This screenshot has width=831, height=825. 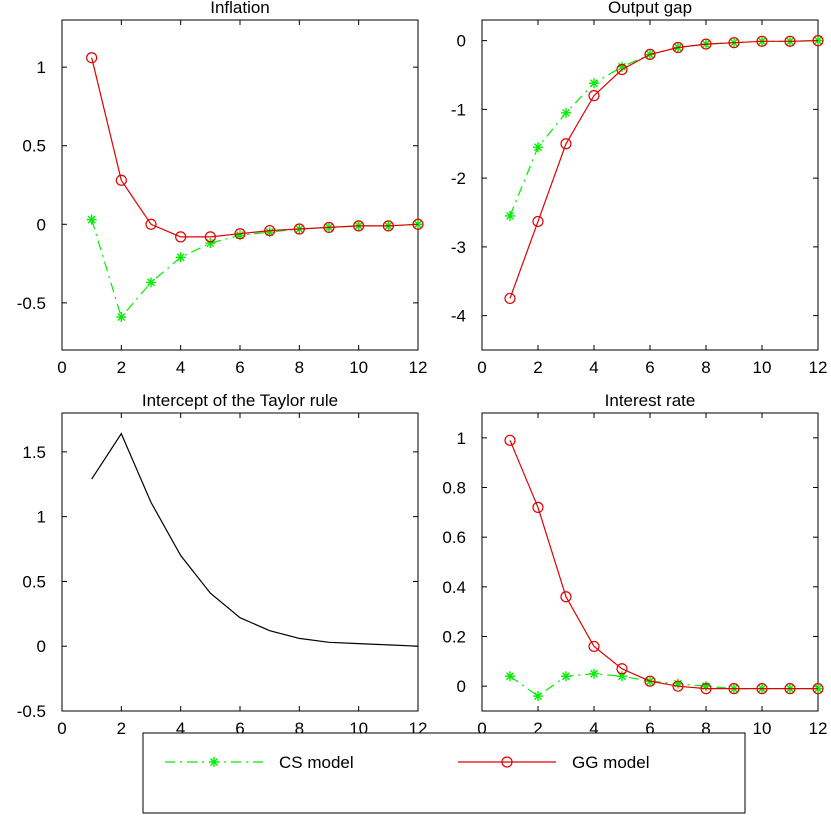 I want to click on y-tick-label: 0.8, so click(x=454, y=488).